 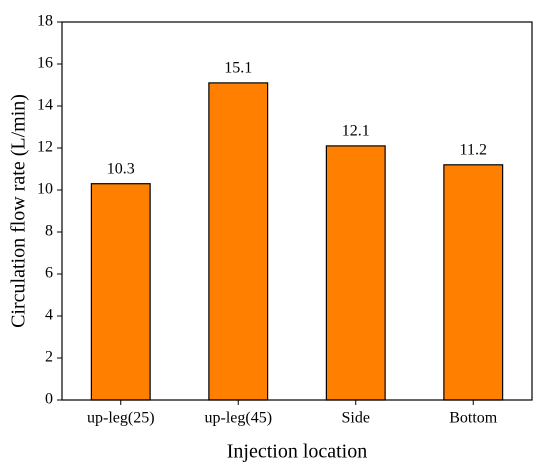 What do you see at coordinates (473, 149) in the screenshot?
I see `data-label: 11.2` at bounding box center [473, 149].